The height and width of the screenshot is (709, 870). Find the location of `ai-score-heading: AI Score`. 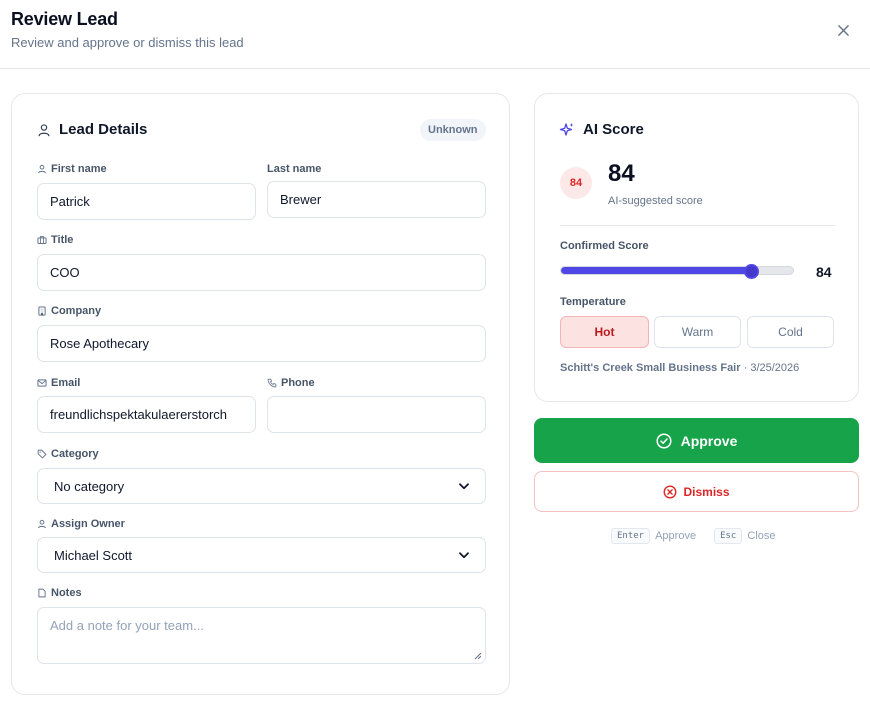

ai-score-heading: AI Score is located at coordinates (601, 129).